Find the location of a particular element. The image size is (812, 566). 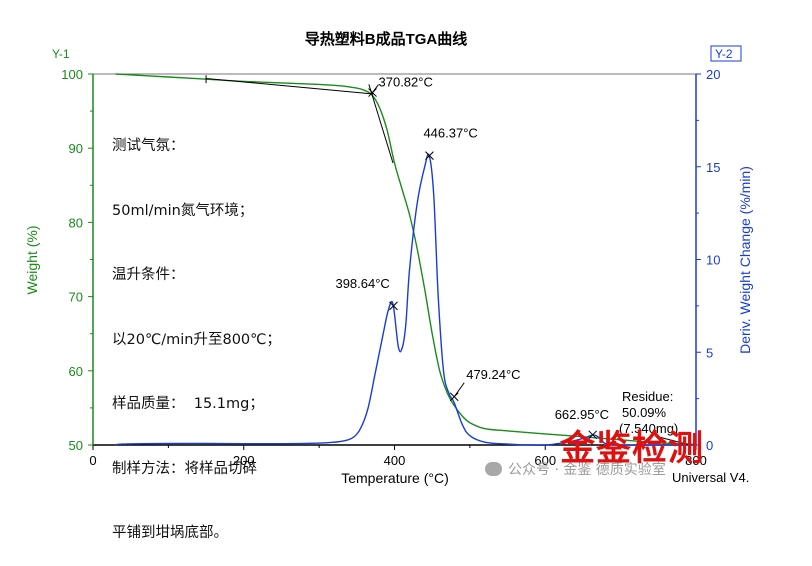

wechat-watermark: 公众号 · 金鉴 德质实验室 is located at coordinates (575, 469).